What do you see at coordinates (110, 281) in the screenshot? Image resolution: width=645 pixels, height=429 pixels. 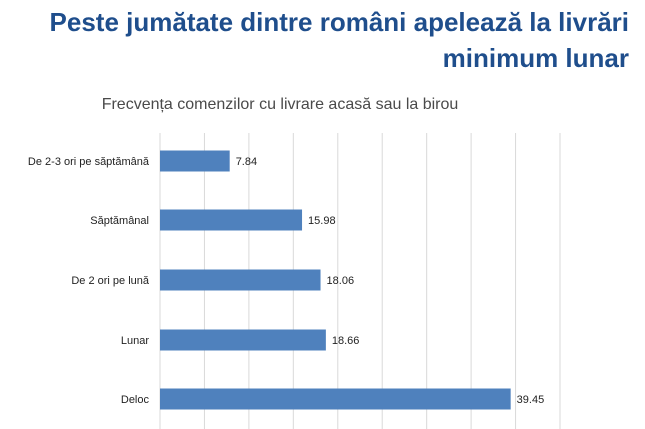 I see `category-label: De 2 ori pe lună` at bounding box center [110, 281].